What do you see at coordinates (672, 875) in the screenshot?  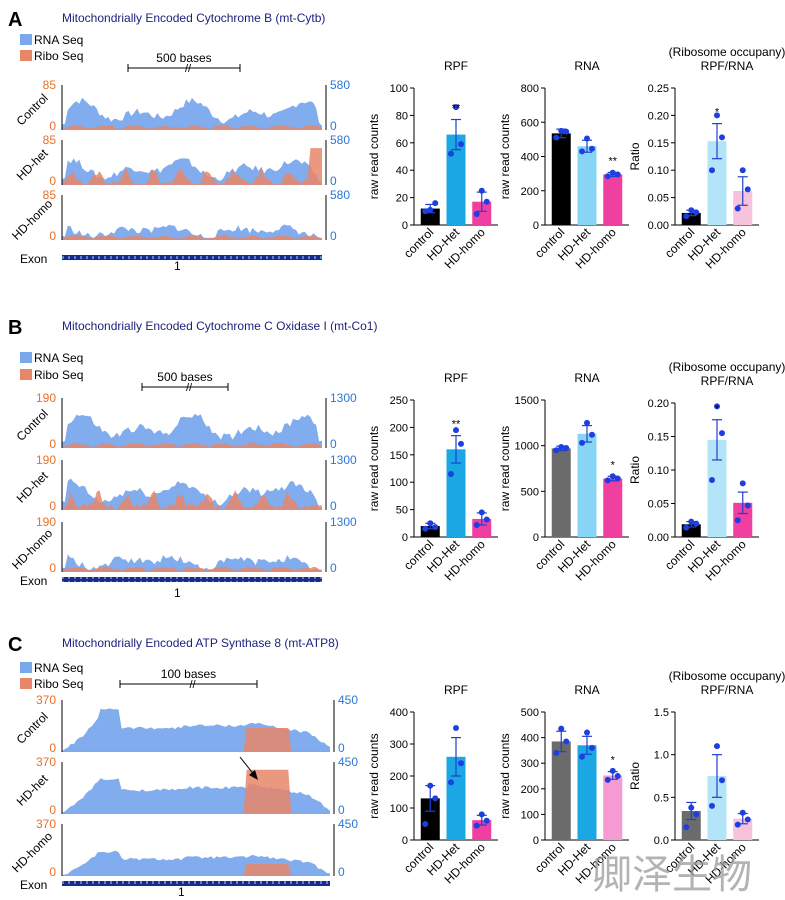 I see `watermark: 卿泽生物` at bounding box center [672, 875].